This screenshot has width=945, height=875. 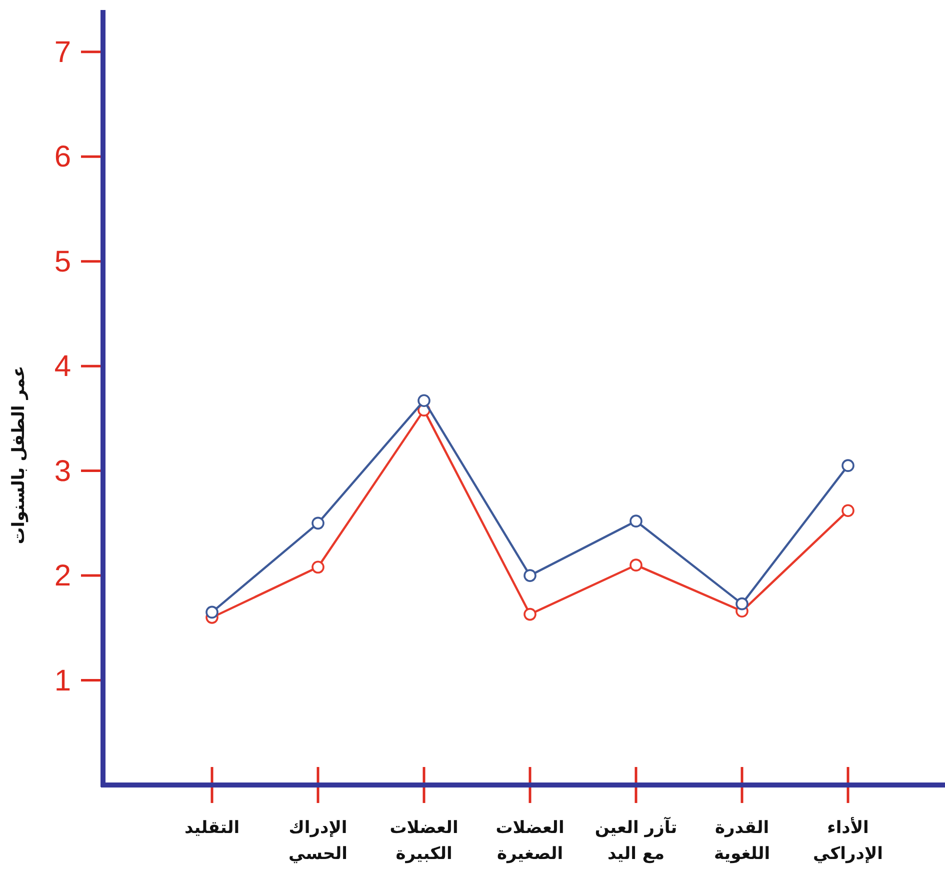 What do you see at coordinates (62, 261) in the screenshot?
I see `y-tick-label: 5` at bounding box center [62, 261].